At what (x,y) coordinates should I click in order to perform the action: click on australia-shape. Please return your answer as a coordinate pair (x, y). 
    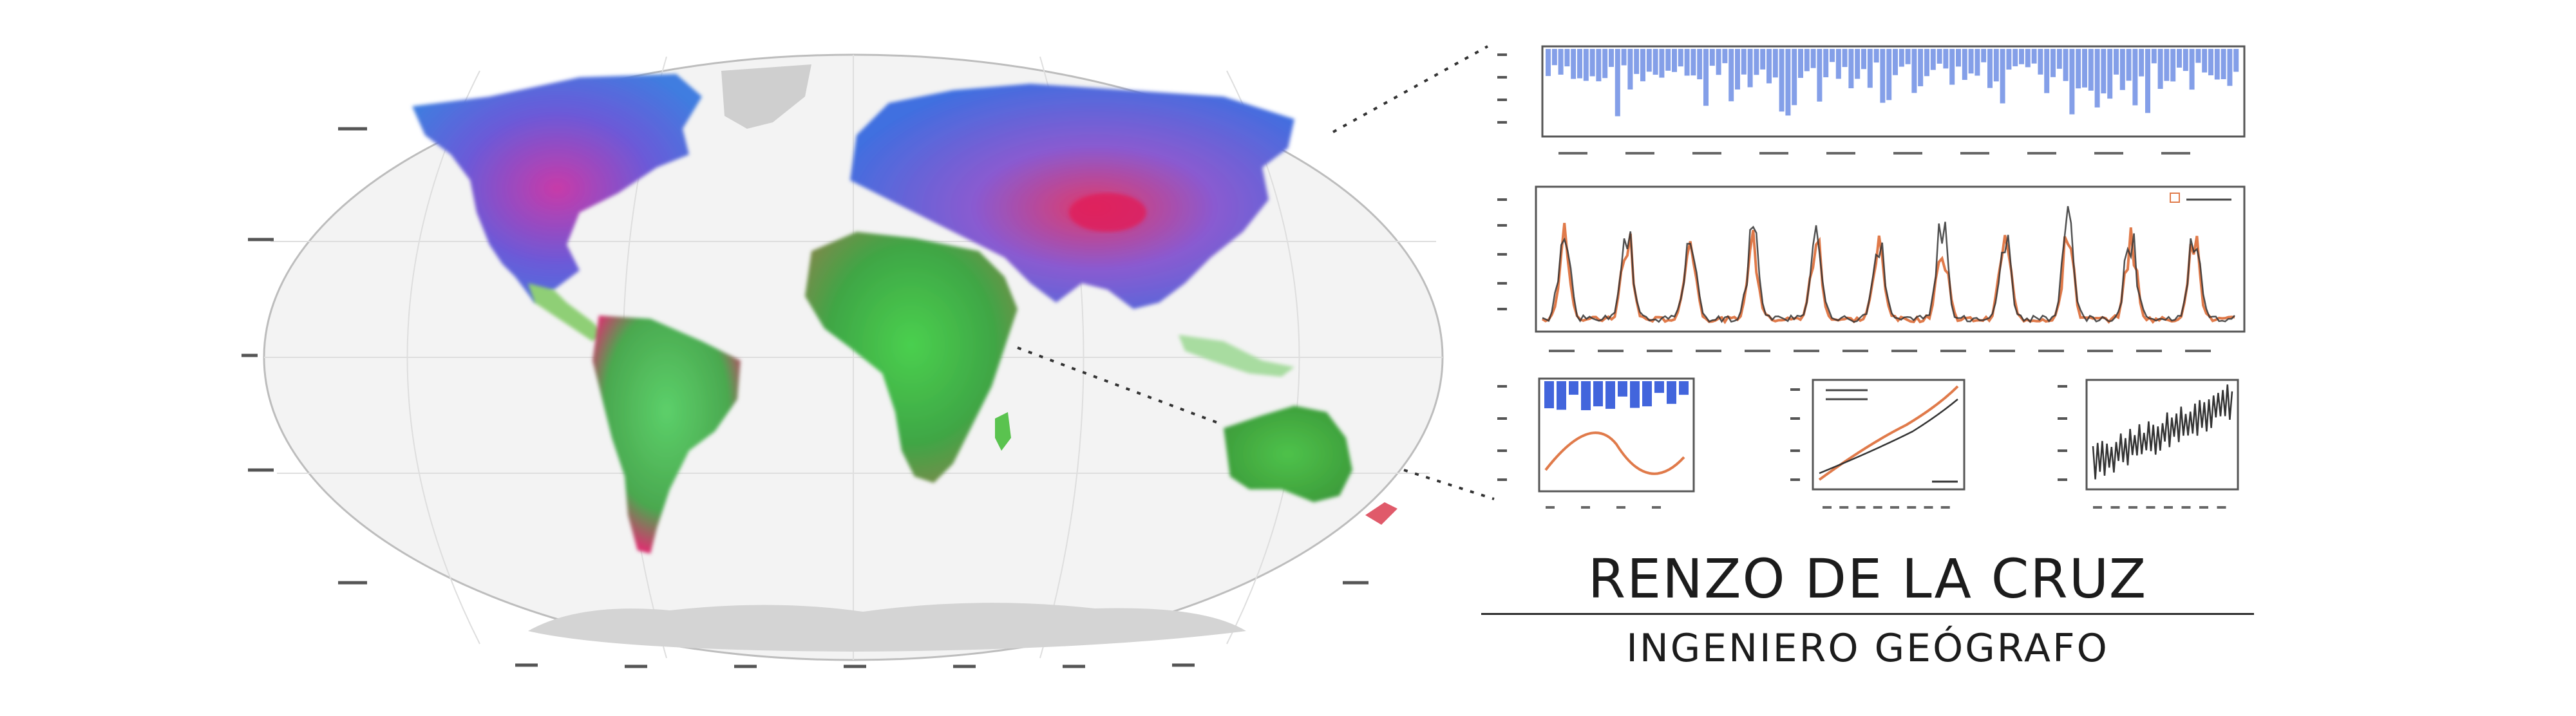
    Looking at the image, I should click on (1288, 454).